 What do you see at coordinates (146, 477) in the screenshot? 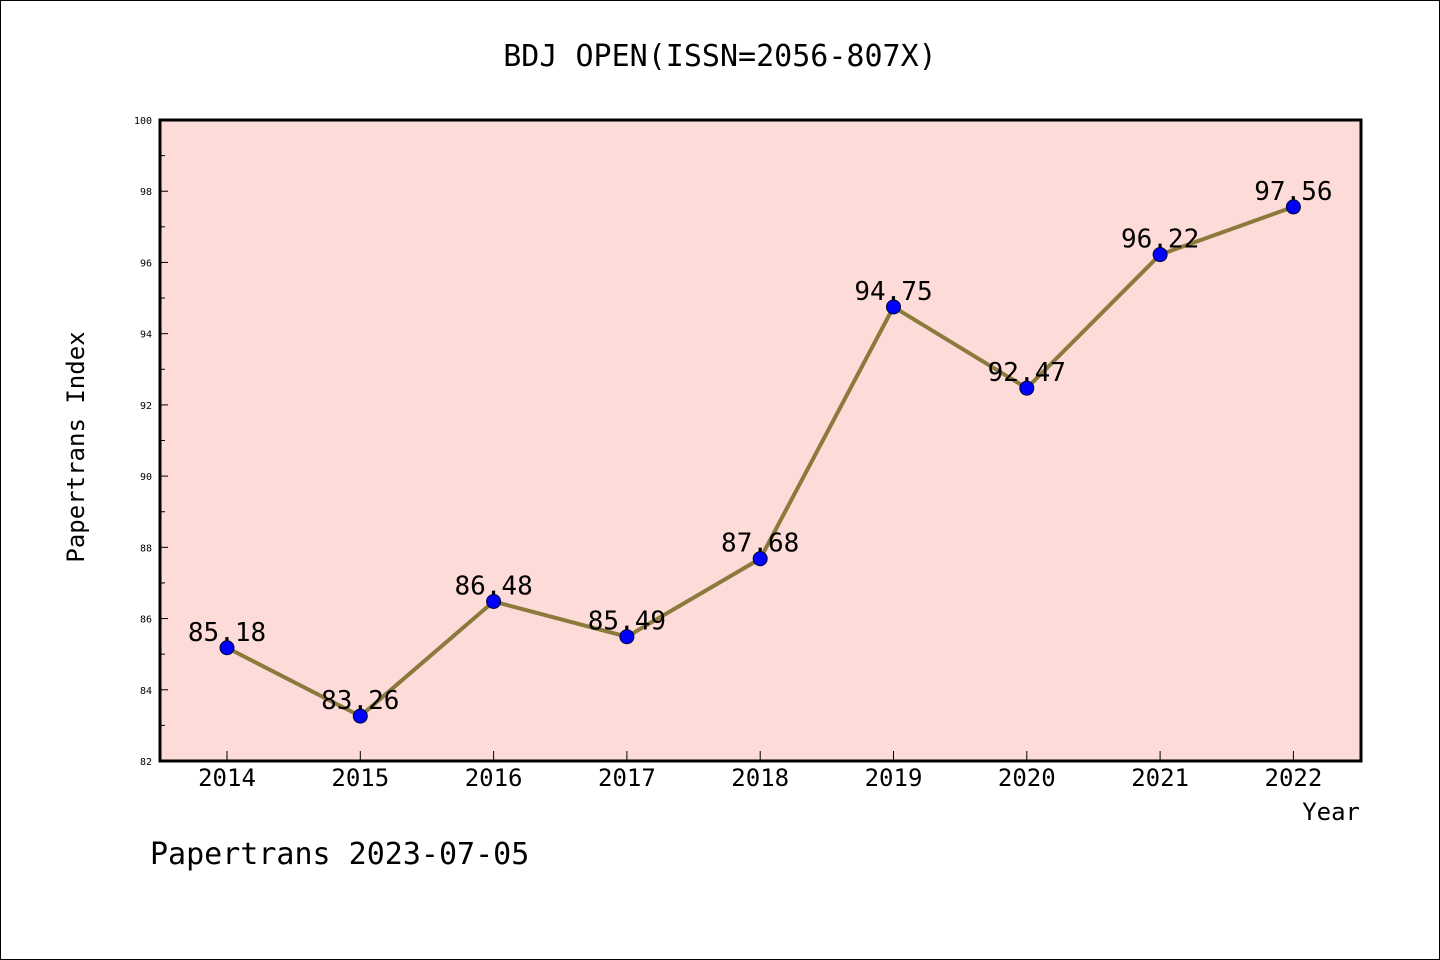
I see `y-tick-label-90: 90` at bounding box center [146, 477].